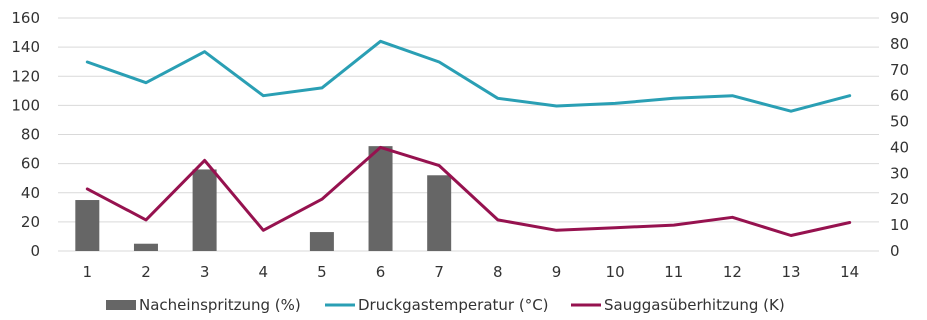  I want to click on right-axis-ticks: 0 10 20 30 40 50 60 70 80 90, so click(899, 134).